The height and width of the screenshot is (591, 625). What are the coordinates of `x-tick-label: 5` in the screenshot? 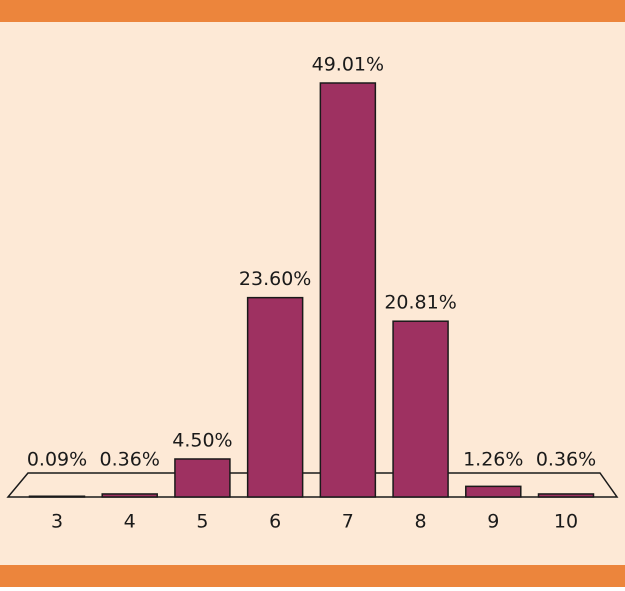 It's located at (202, 522).